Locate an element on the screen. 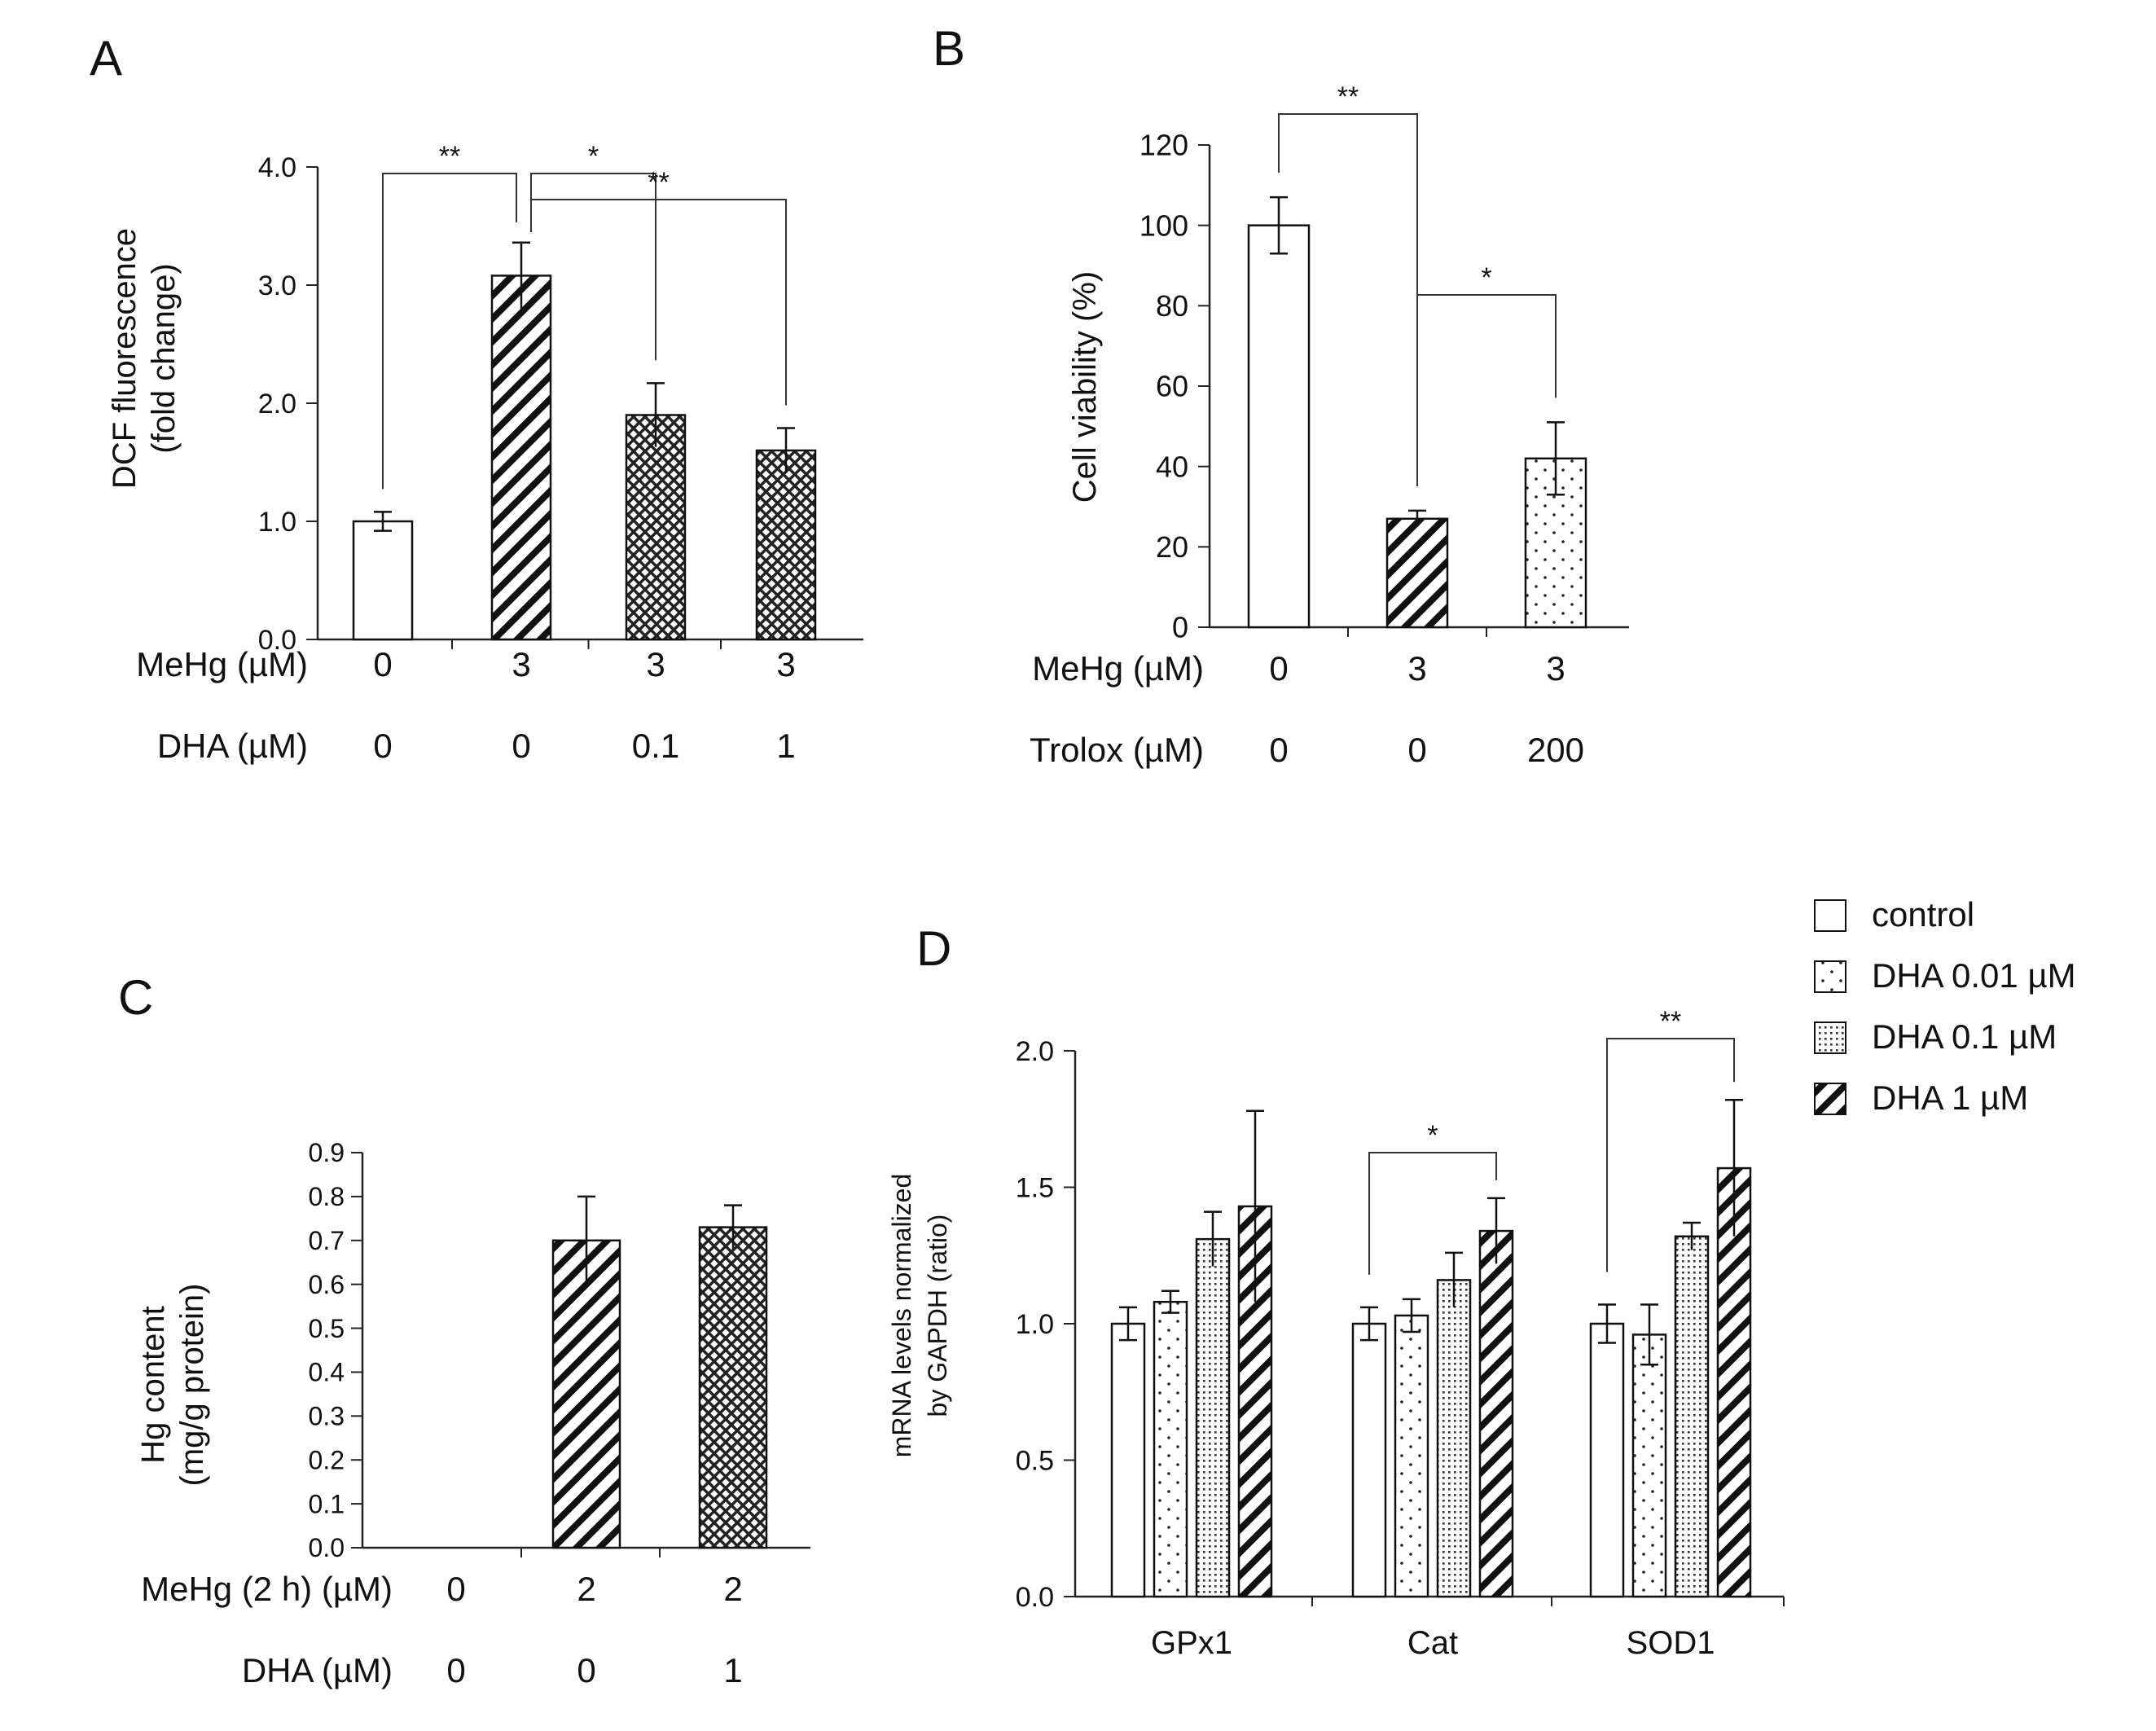 The width and height of the screenshot is (2156, 1731). y-tick-label: 0.3 is located at coordinates (327, 1416).